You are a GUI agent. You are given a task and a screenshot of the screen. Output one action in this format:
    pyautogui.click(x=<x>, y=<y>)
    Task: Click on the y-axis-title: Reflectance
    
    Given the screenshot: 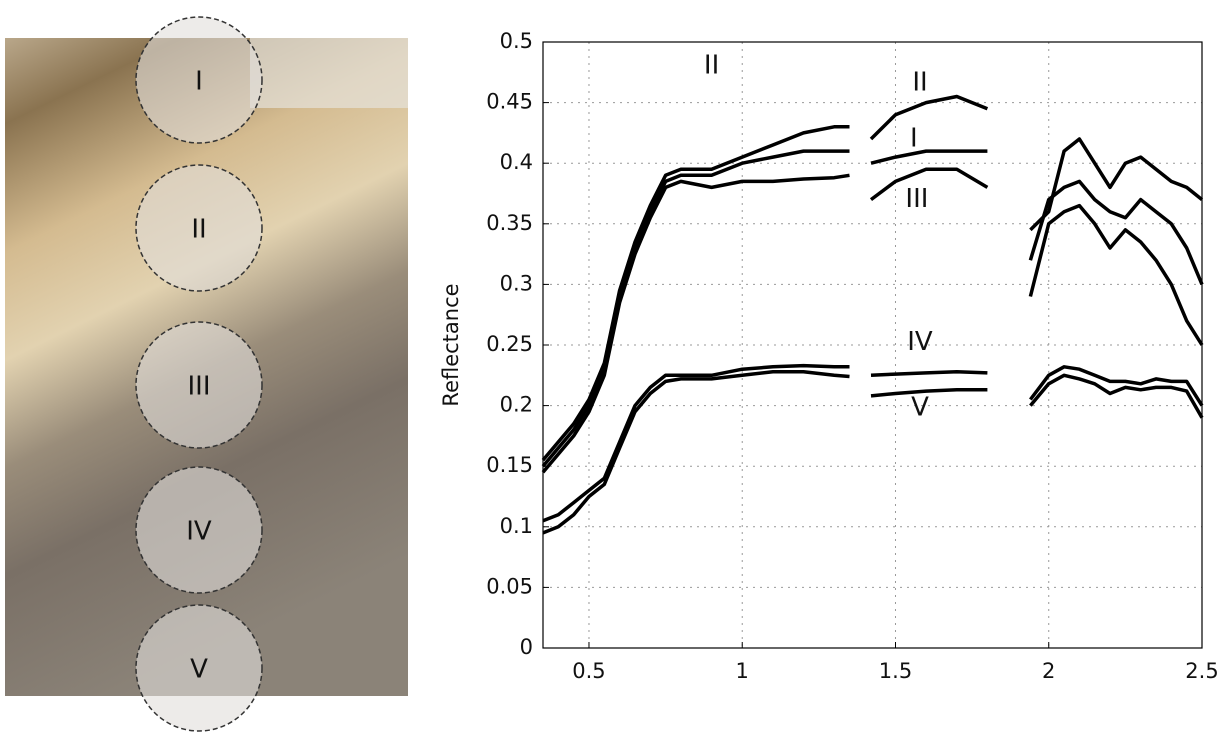 What is the action you would take?
    pyautogui.click(x=451, y=344)
    